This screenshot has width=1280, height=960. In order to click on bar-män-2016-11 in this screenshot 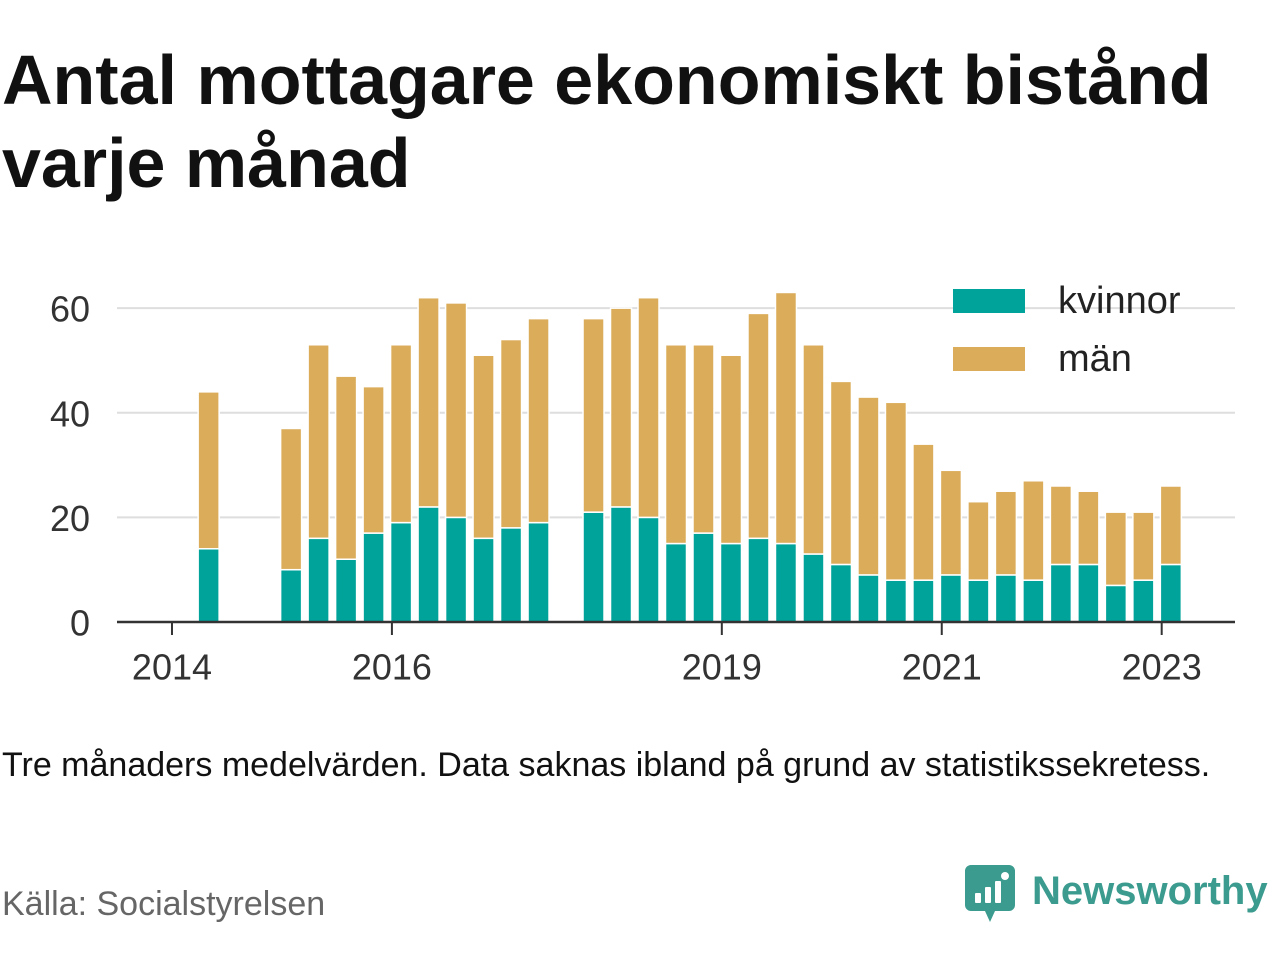, I will do `click(483, 447)`.